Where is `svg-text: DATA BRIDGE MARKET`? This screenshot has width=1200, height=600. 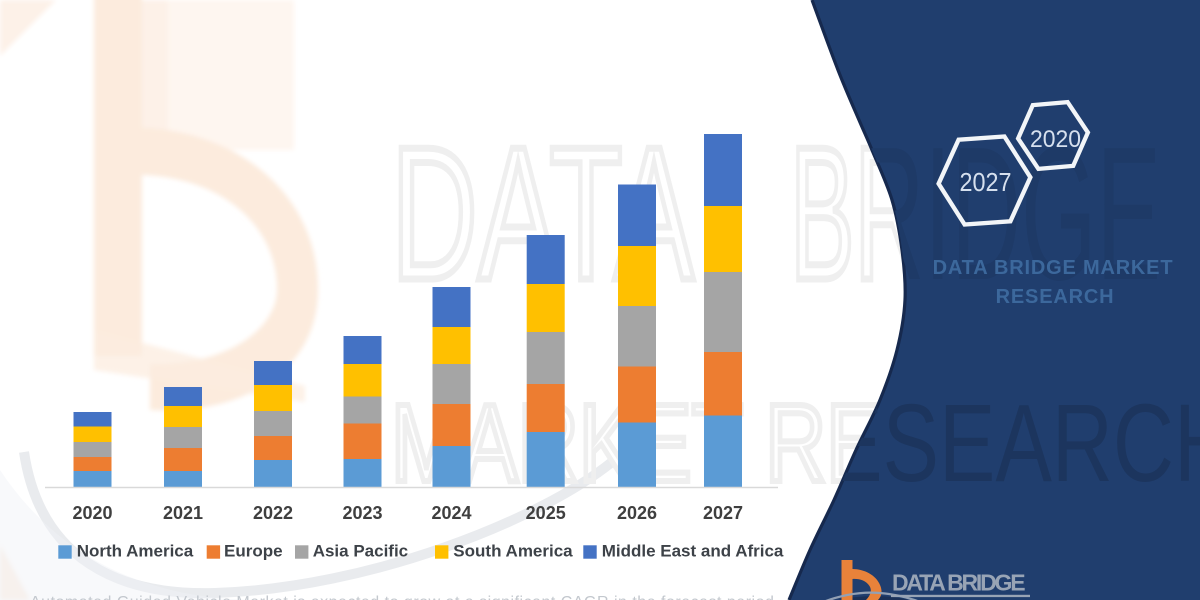
svg-text: DATA BRIDGE MARKET is located at coordinates (1053, 268).